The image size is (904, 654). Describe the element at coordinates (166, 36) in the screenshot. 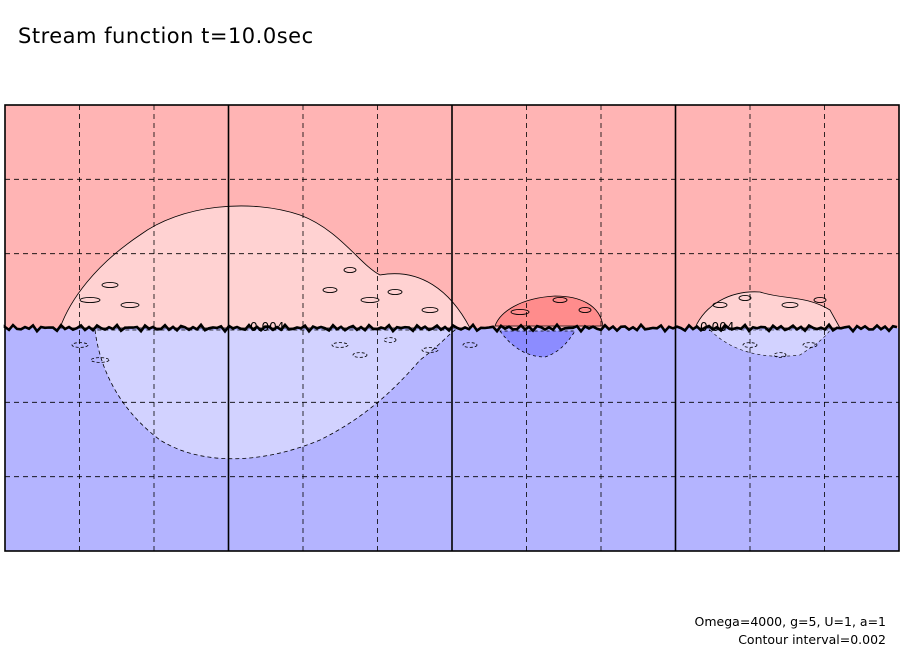

I see `chart-title: Stream function t=10.0sec` at that location.